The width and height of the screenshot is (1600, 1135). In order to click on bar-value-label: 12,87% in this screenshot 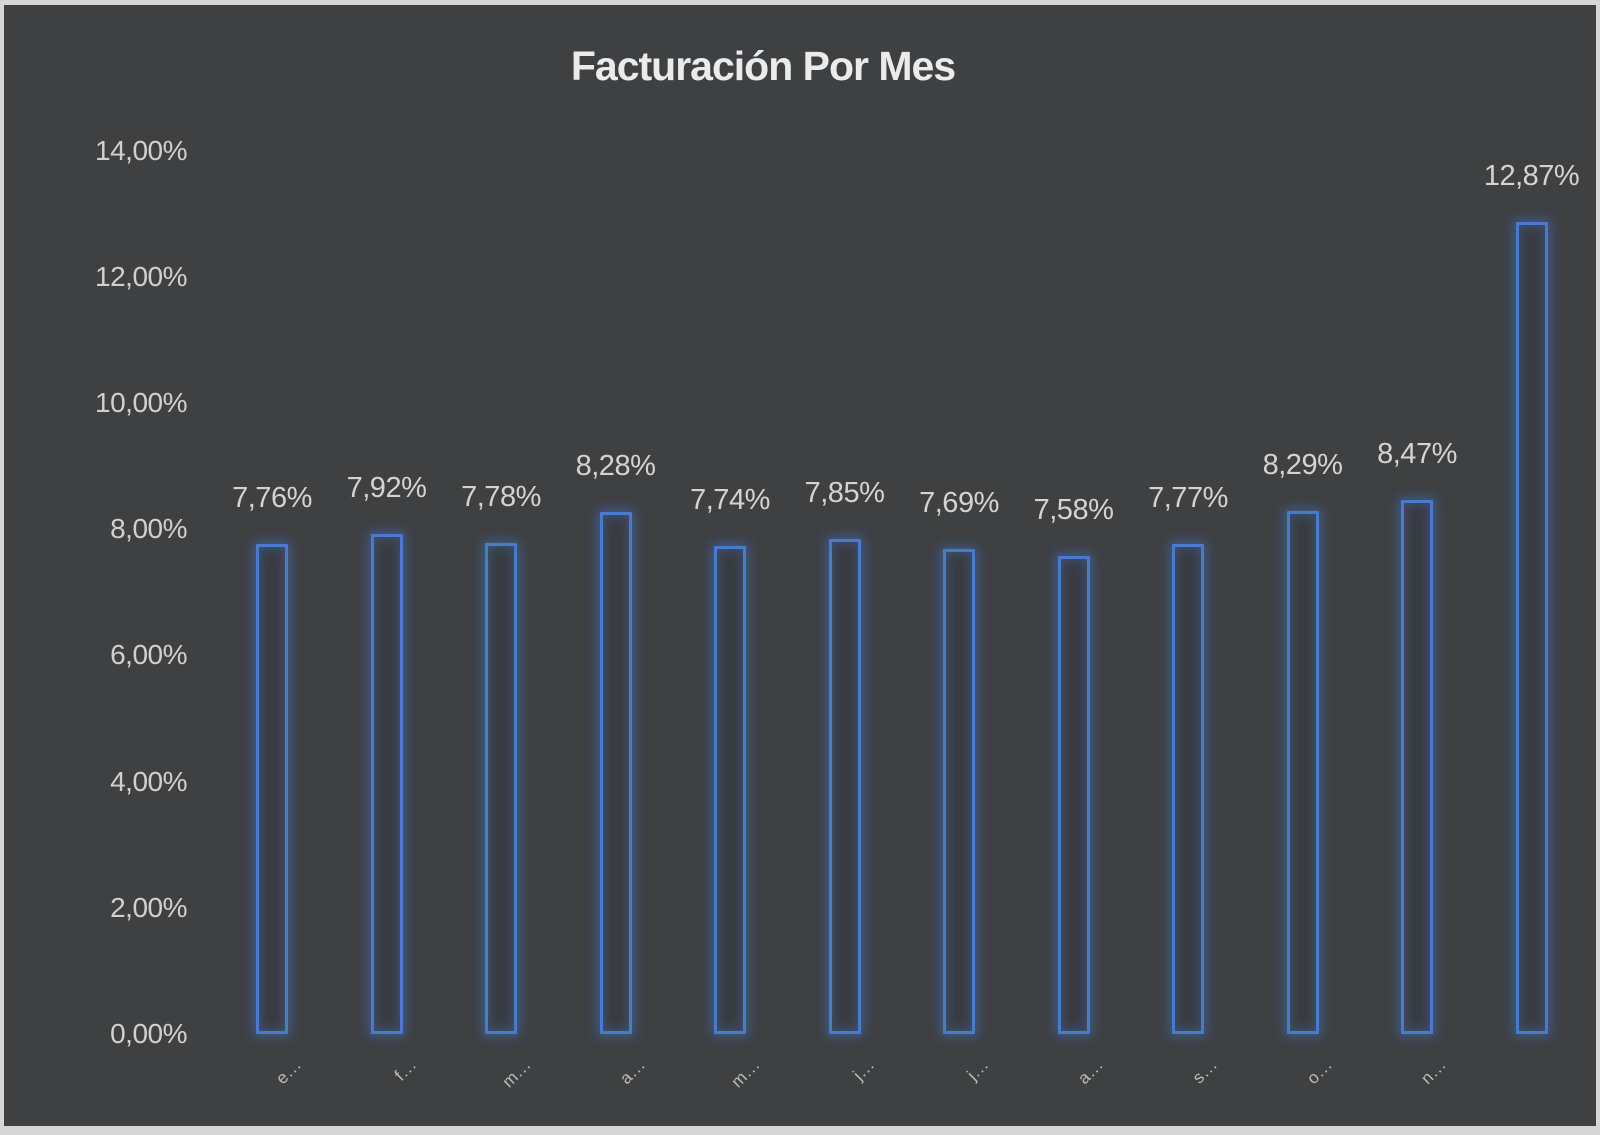, I will do `click(1531, 176)`.